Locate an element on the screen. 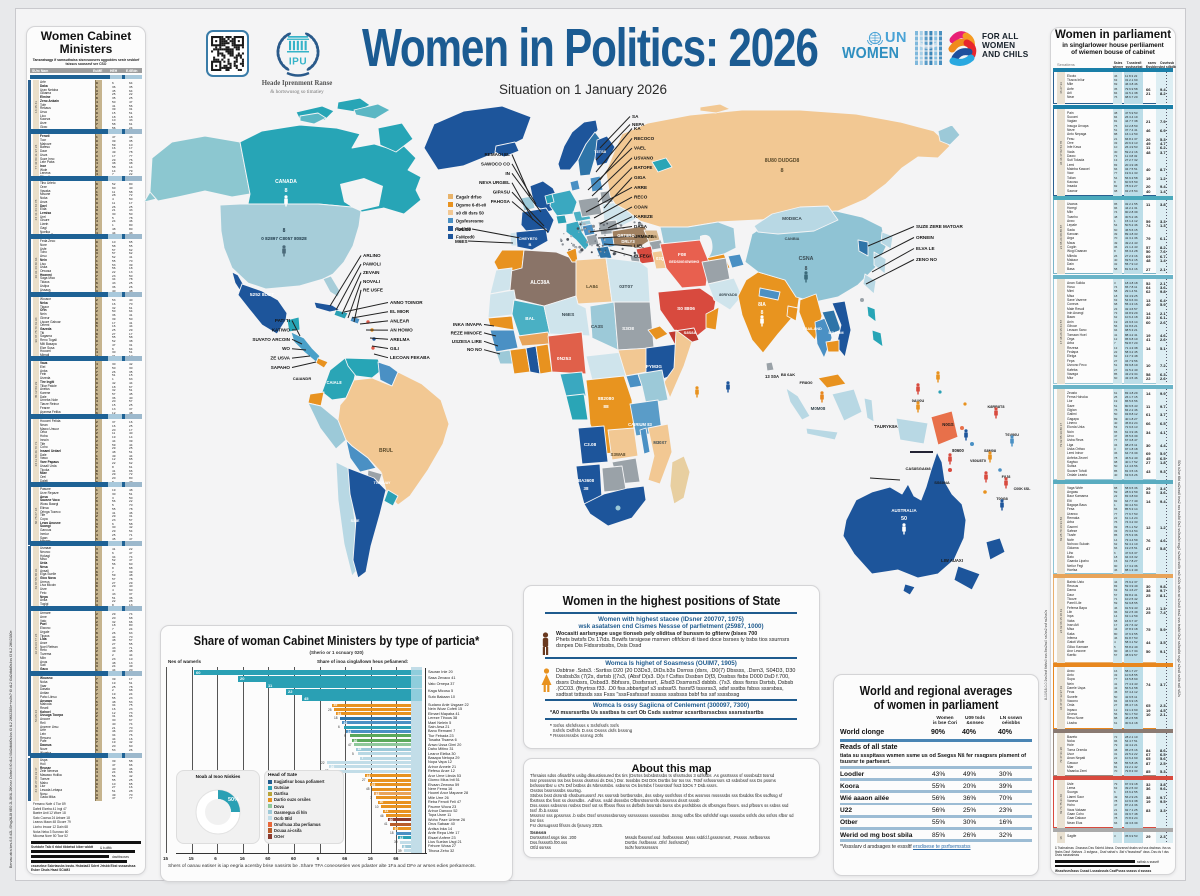 The height and width of the screenshot is (896, 1200). svg-text: ARRE is located at coordinates (640, 187).